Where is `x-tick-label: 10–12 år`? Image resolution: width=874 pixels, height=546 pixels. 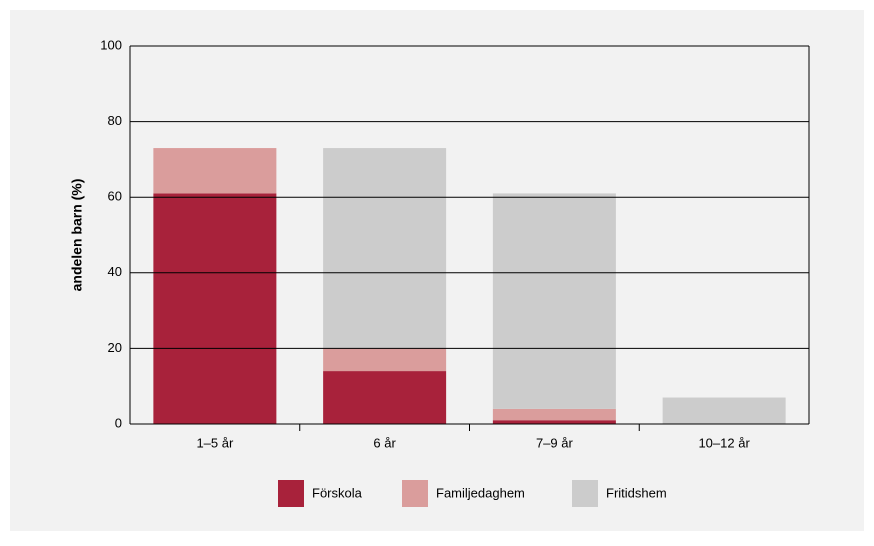 x-tick-label: 10–12 år is located at coordinates (724, 442).